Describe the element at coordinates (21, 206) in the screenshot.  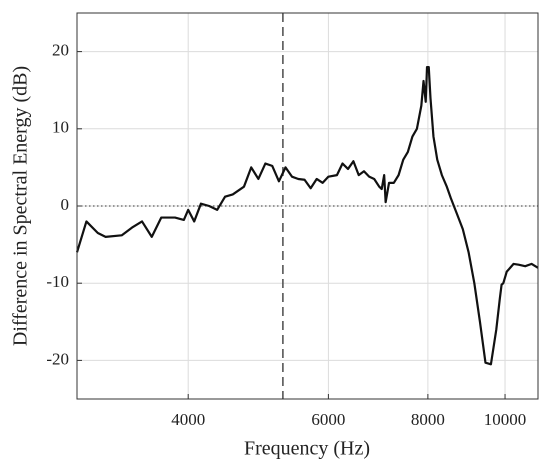
I see `y-axis-label: Difference in Spectral Energy (dB)` at that location.